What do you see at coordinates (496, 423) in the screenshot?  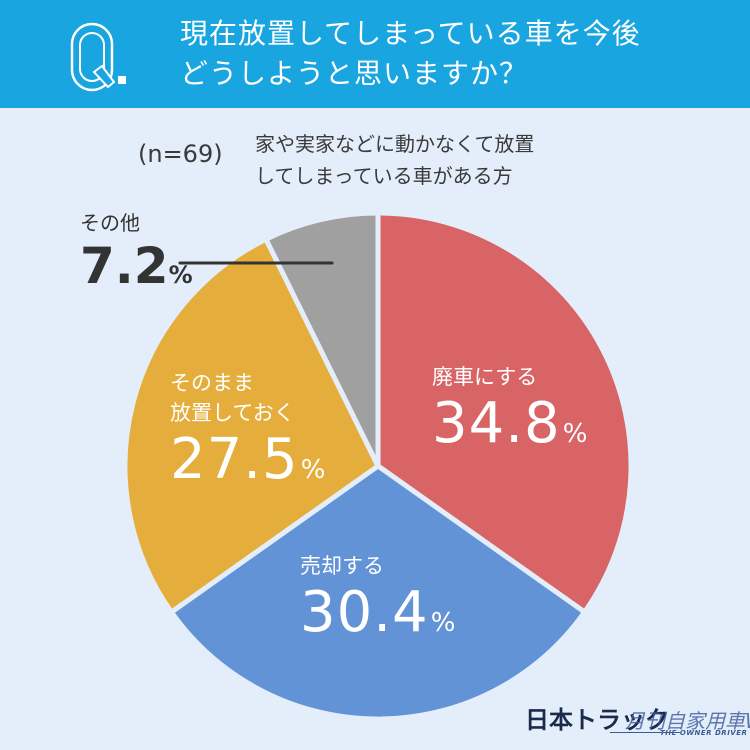 I see `value-number: 34.8` at bounding box center [496, 423].